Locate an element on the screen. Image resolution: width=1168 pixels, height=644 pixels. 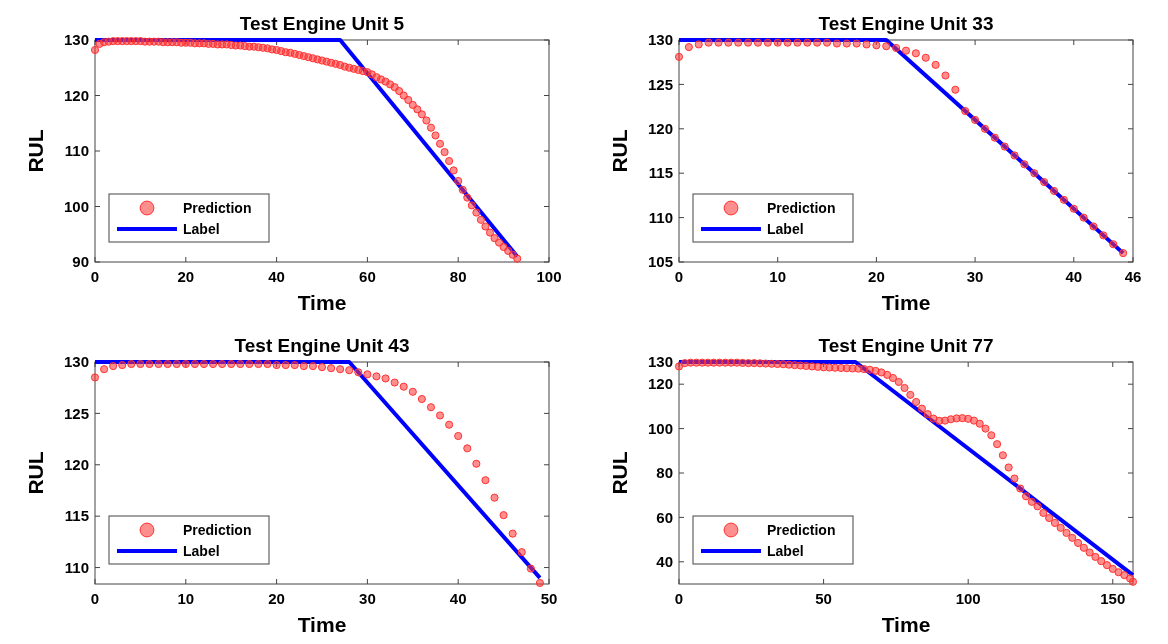
y-tick-label: 60 is located at coordinates (664, 517).